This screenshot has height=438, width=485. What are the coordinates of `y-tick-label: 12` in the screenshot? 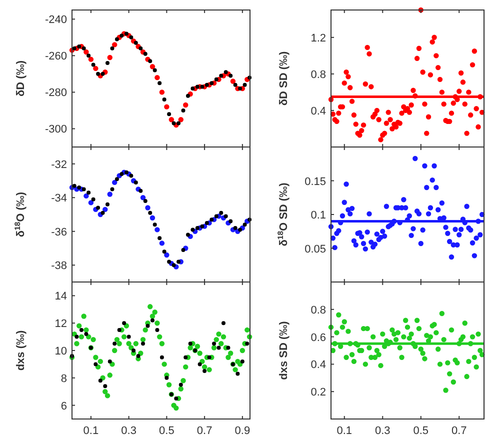 It's located at (60, 324).